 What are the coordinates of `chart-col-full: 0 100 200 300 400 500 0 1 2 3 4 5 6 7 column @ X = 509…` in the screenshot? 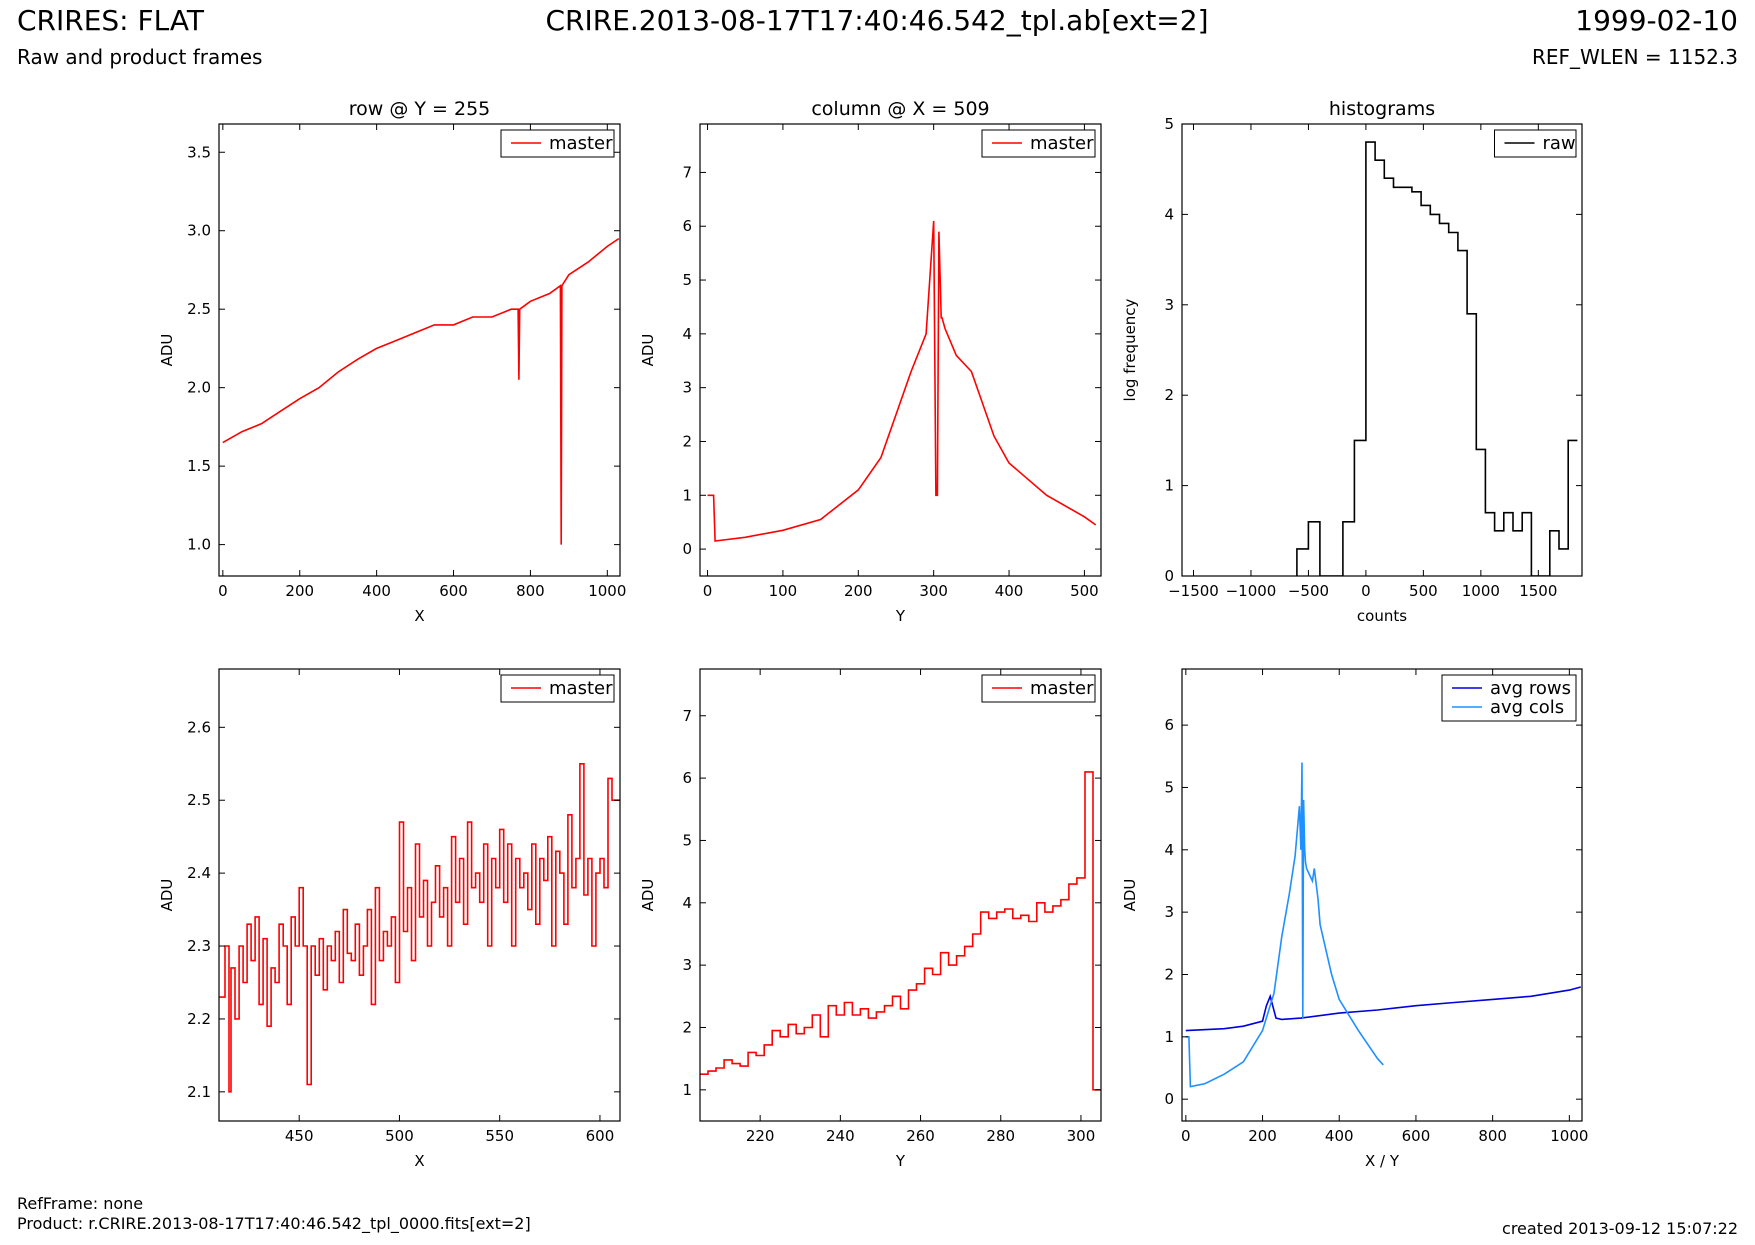 It's located at (870, 361).